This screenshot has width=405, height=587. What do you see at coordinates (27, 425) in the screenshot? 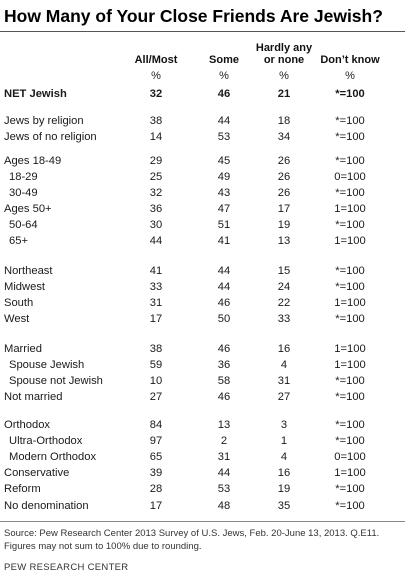
I see `row-label: Orthodox` at bounding box center [27, 425].